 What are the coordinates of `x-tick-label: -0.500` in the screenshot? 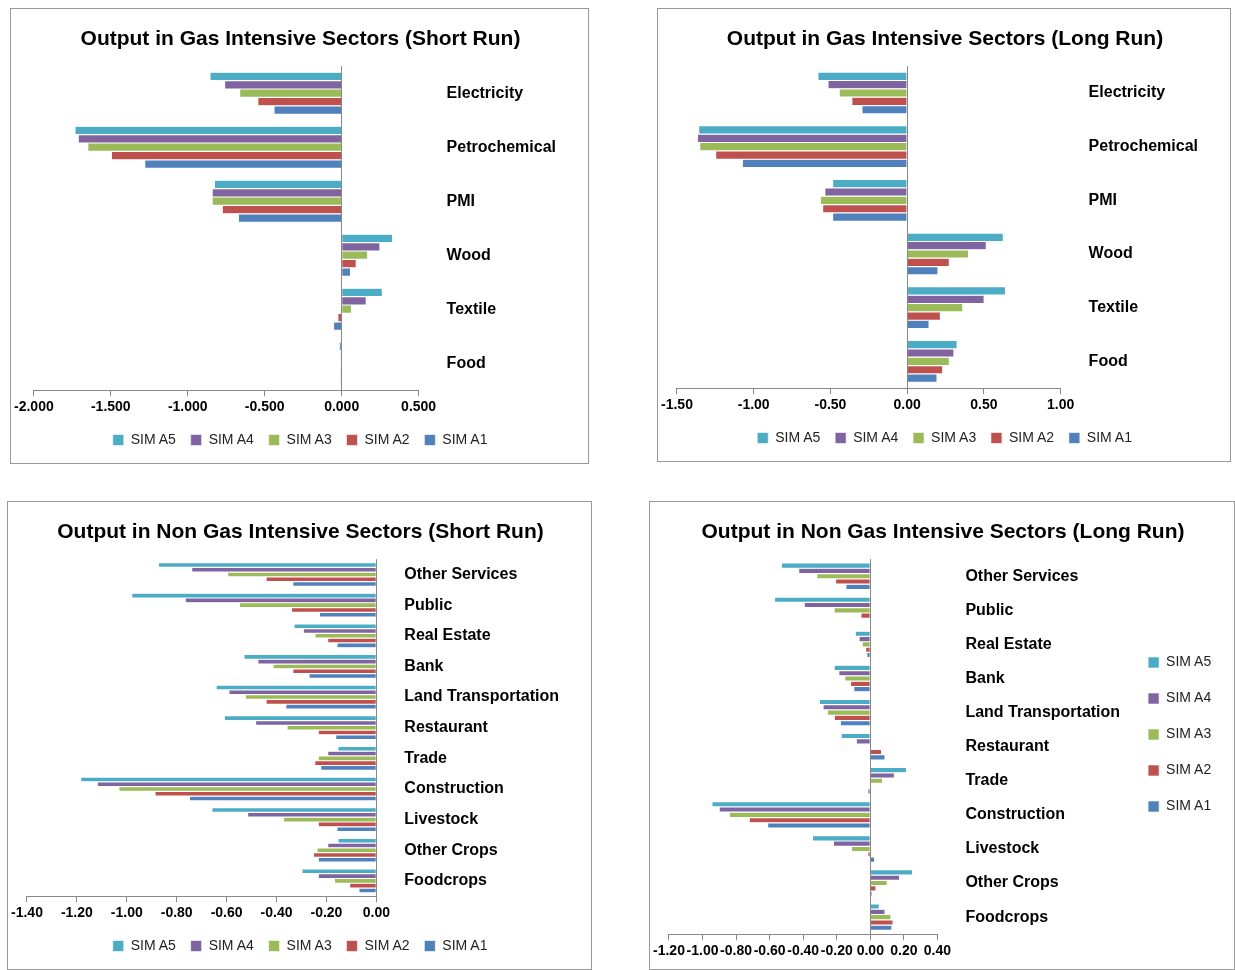 It's located at (264, 406).